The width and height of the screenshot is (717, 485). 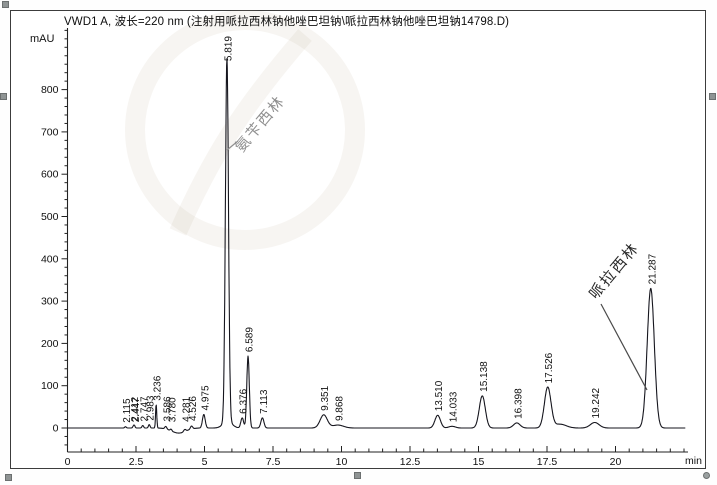 I want to click on peak-label: 16.398, so click(x=518, y=403).